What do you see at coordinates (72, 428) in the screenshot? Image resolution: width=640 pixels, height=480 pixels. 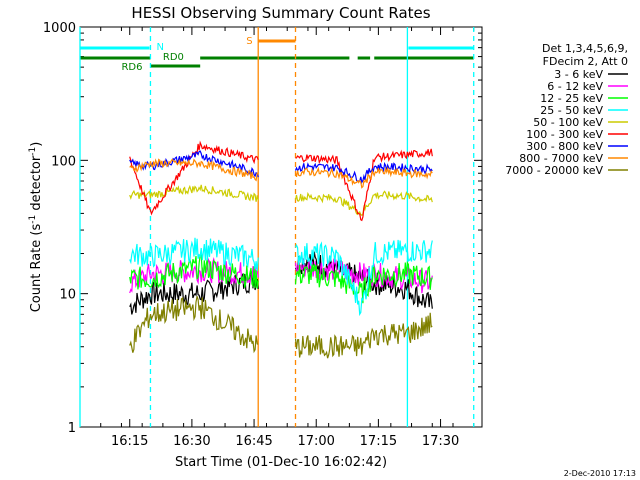 I see `y-tick-label: 1` at bounding box center [72, 428].